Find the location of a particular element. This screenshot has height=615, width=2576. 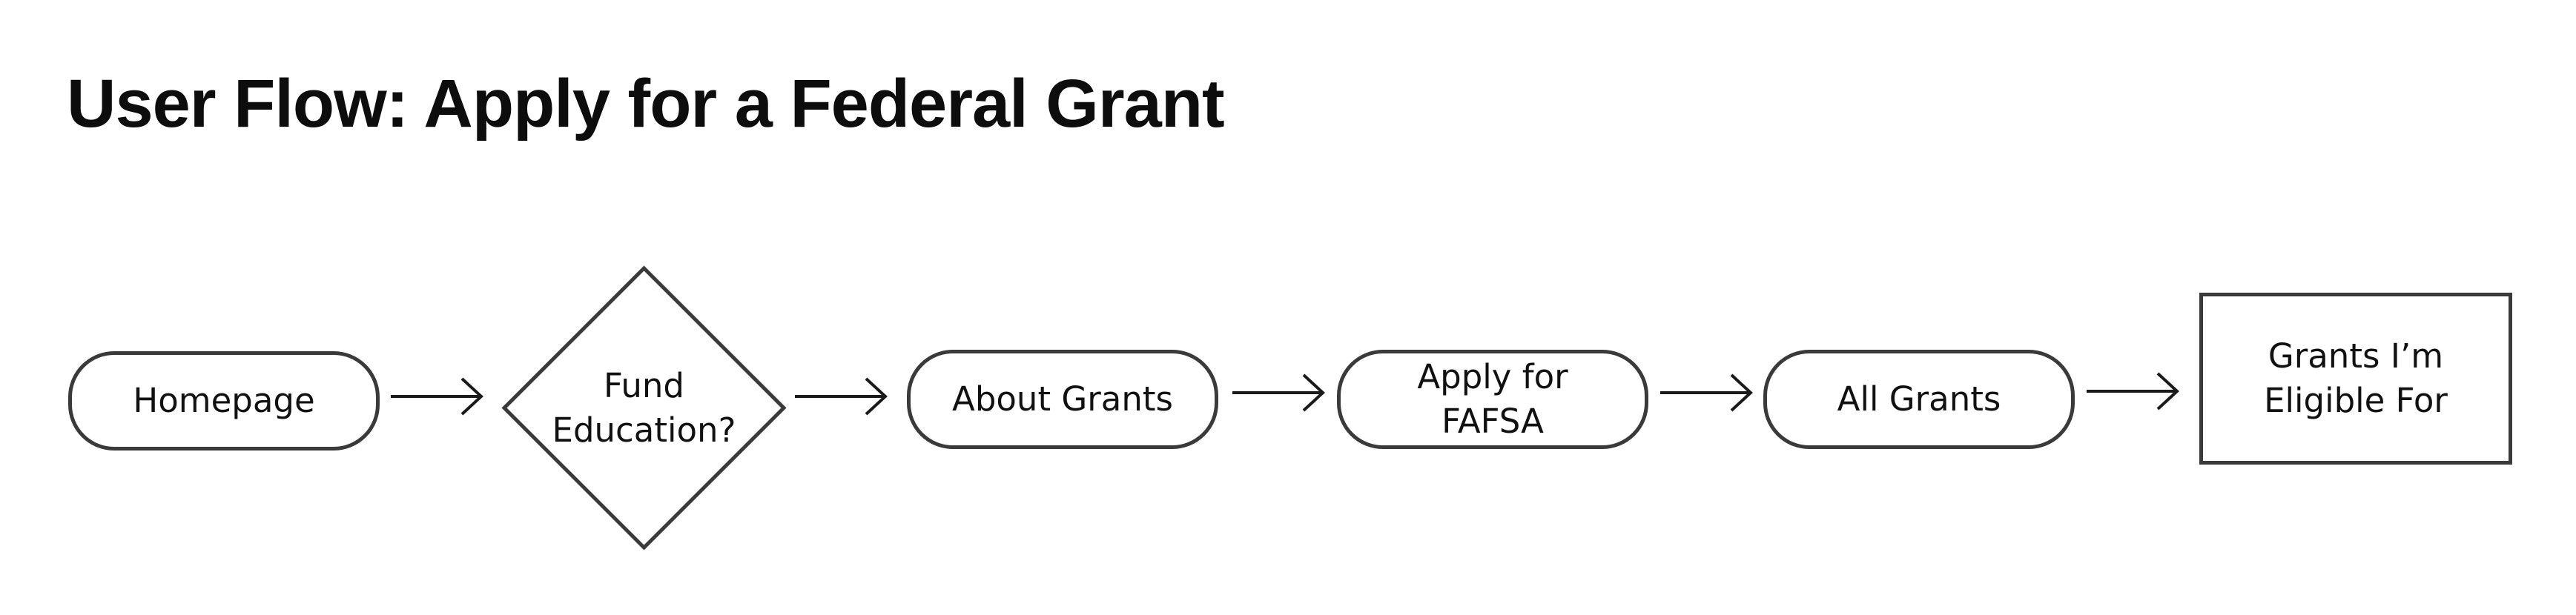

diamond-shape is located at coordinates (644, 408).